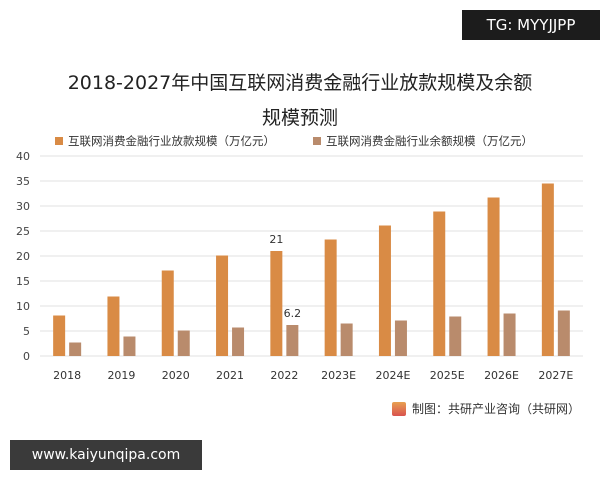  Describe the element at coordinates (106, 455) in the screenshot. I see `watermark-site: www.kaiyunqipa.com` at that location.